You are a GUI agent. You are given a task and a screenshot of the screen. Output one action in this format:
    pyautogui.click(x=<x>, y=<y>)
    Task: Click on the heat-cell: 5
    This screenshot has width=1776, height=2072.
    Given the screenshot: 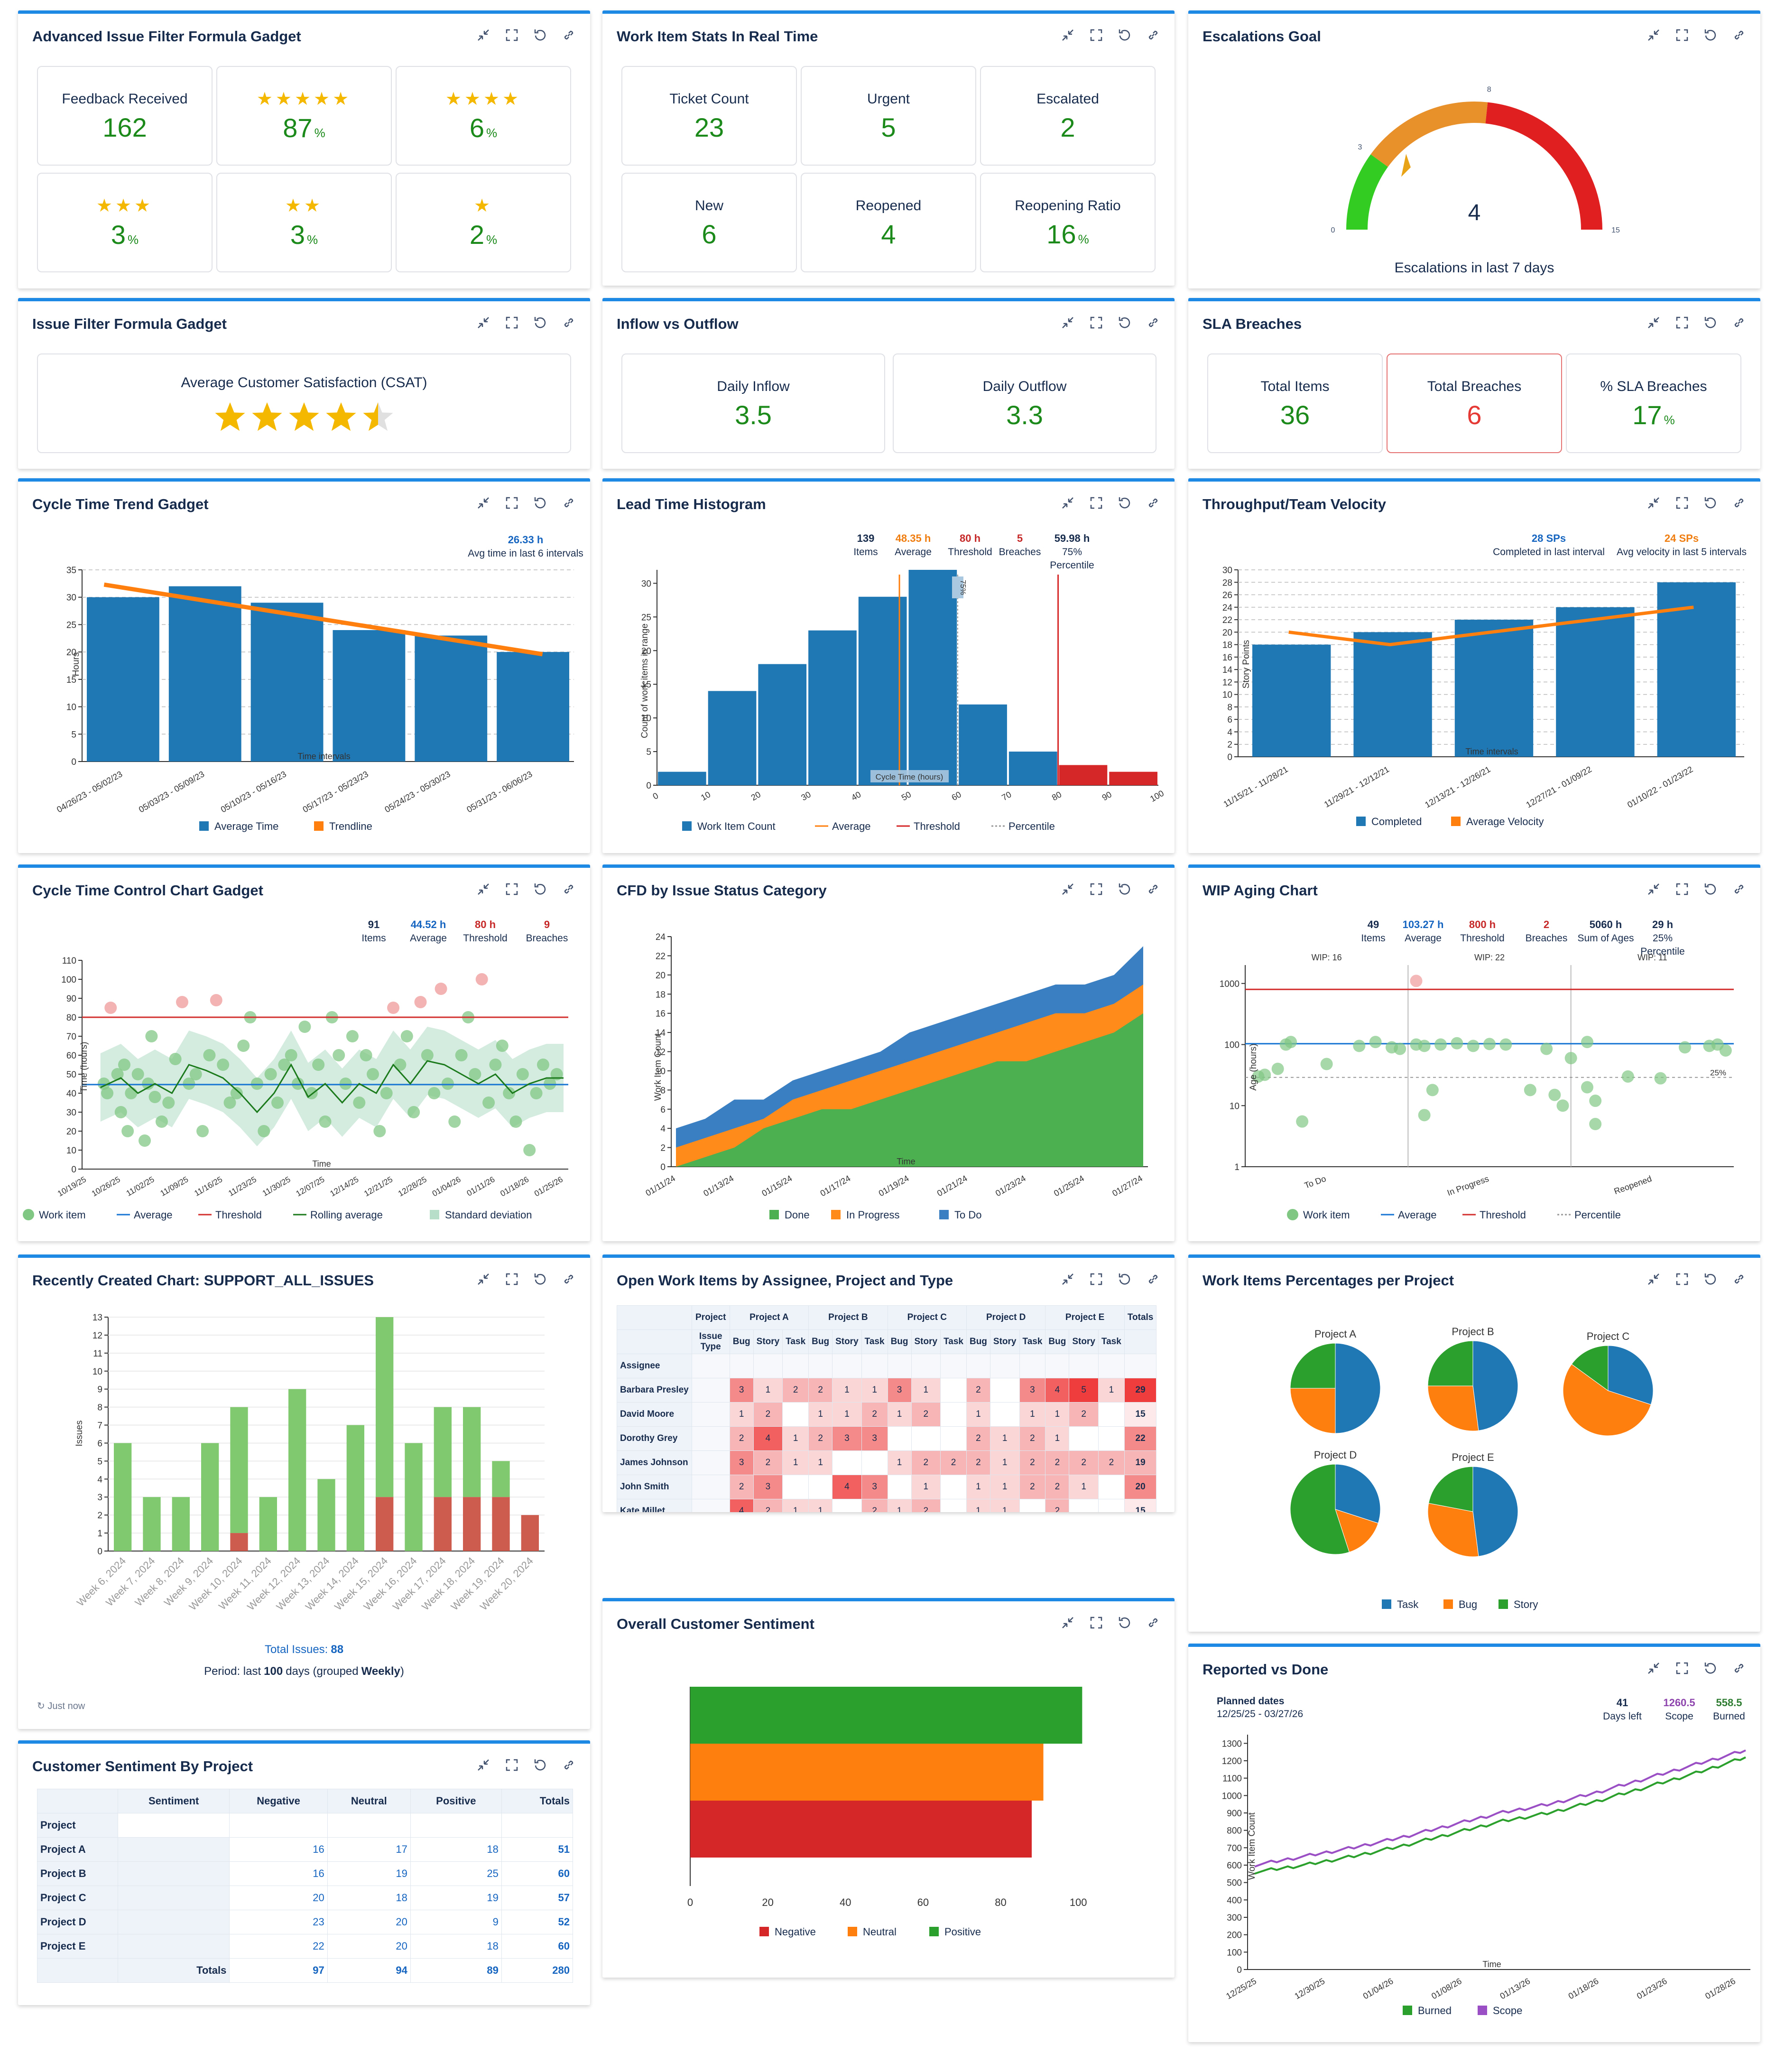 What is the action you would take?
    pyautogui.click(x=1084, y=1390)
    